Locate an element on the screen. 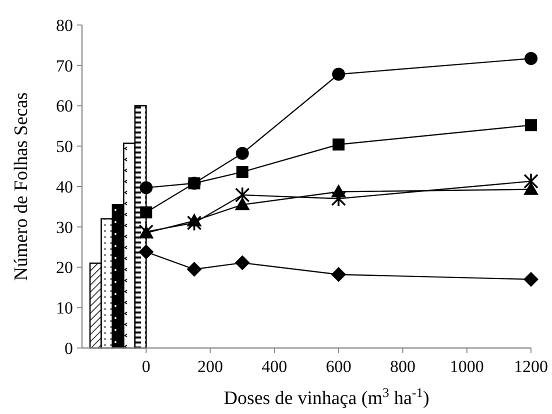 This screenshot has width=552, height=414. y-tick-label: 10 is located at coordinates (64, 308).